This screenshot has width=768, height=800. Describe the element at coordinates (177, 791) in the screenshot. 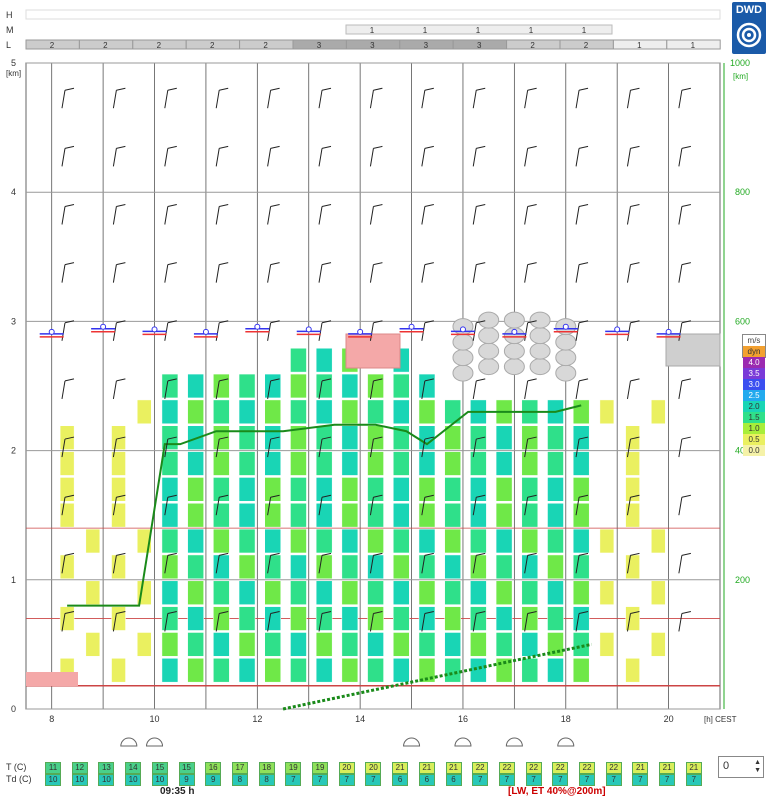

I see `run-time: 09:35 h` at that location.